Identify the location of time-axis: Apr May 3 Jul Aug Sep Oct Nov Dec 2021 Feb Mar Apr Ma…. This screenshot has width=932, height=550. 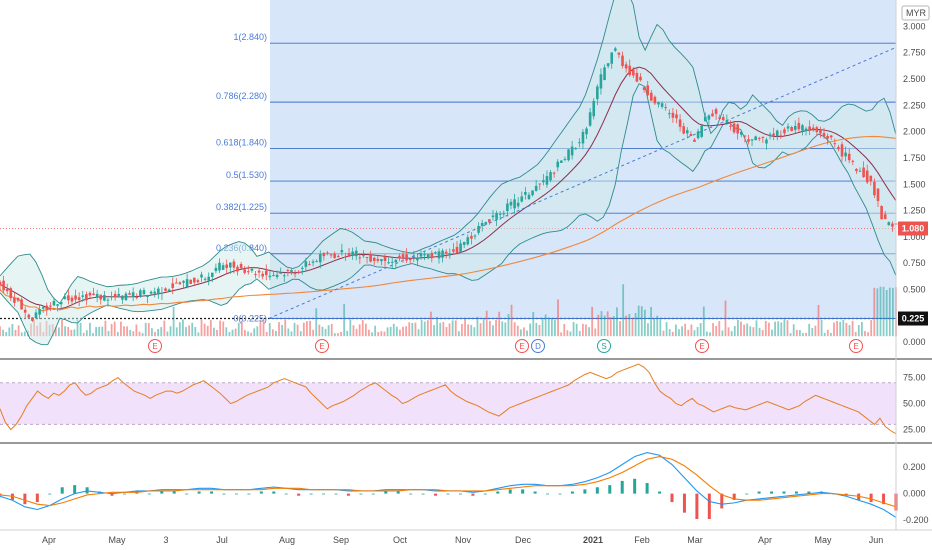
(466, 537).